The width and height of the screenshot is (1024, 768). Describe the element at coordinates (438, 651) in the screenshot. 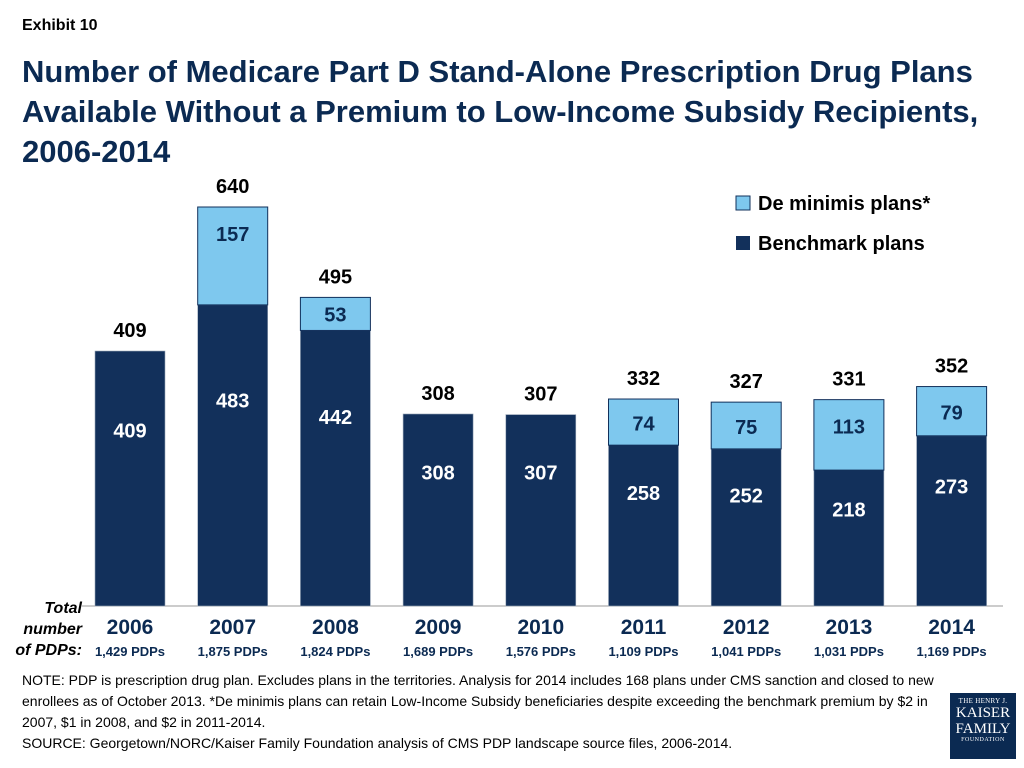

I see `total-pdps-2009: 1,689 PDPs` at that location.